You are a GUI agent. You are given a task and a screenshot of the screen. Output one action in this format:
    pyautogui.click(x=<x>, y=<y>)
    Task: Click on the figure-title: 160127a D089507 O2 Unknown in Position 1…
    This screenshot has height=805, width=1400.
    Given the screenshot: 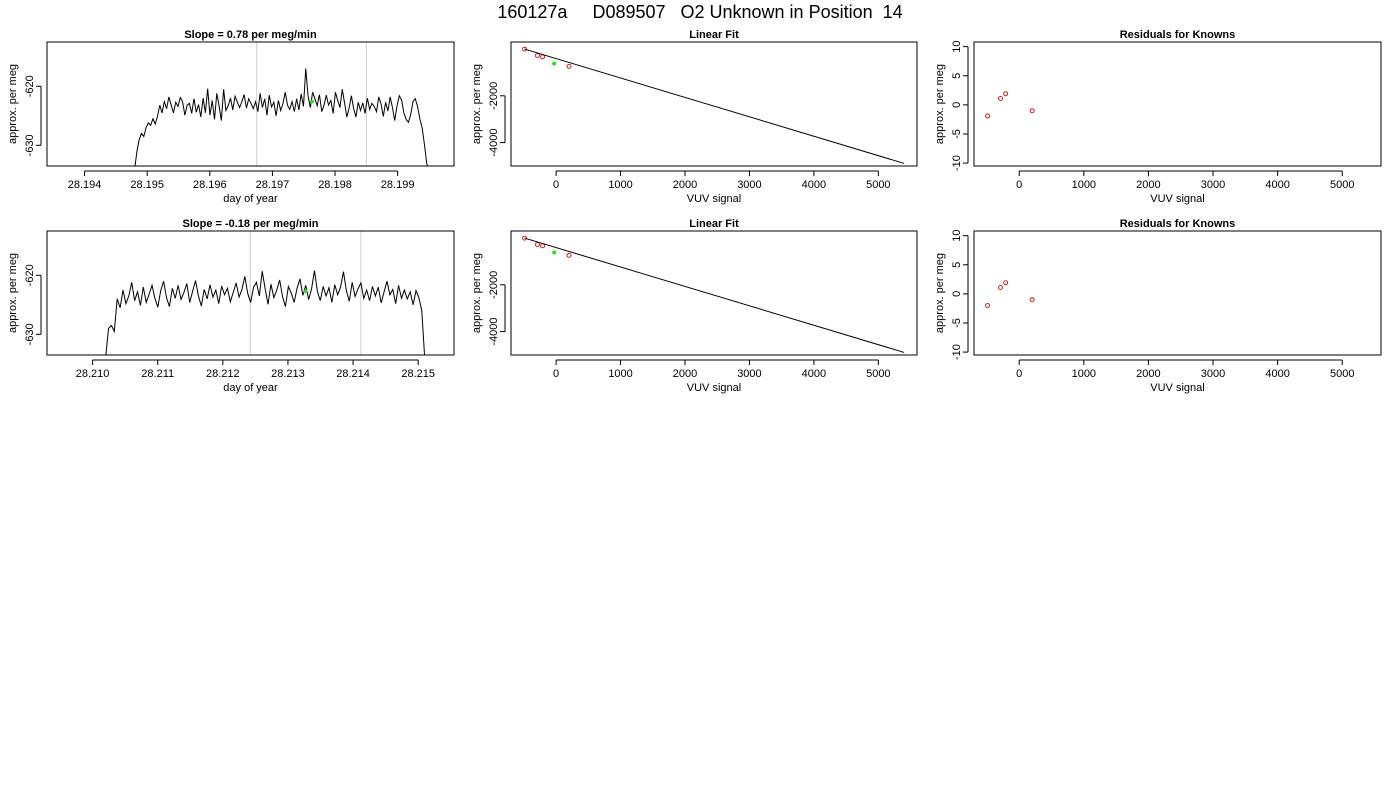 What is the action you would take?
    pyautogui.click(x=700, y=12)
    